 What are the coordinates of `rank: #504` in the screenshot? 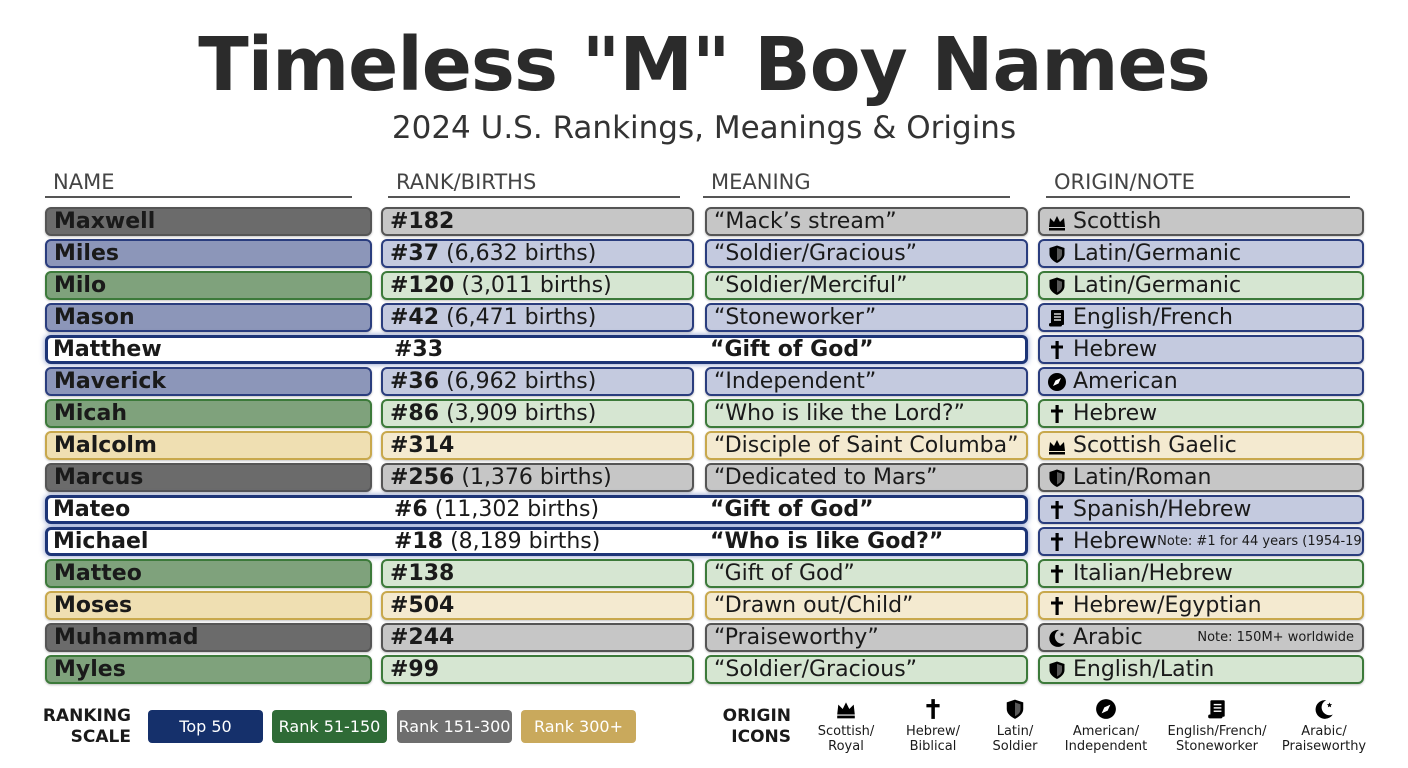 It's located at (422, 605).